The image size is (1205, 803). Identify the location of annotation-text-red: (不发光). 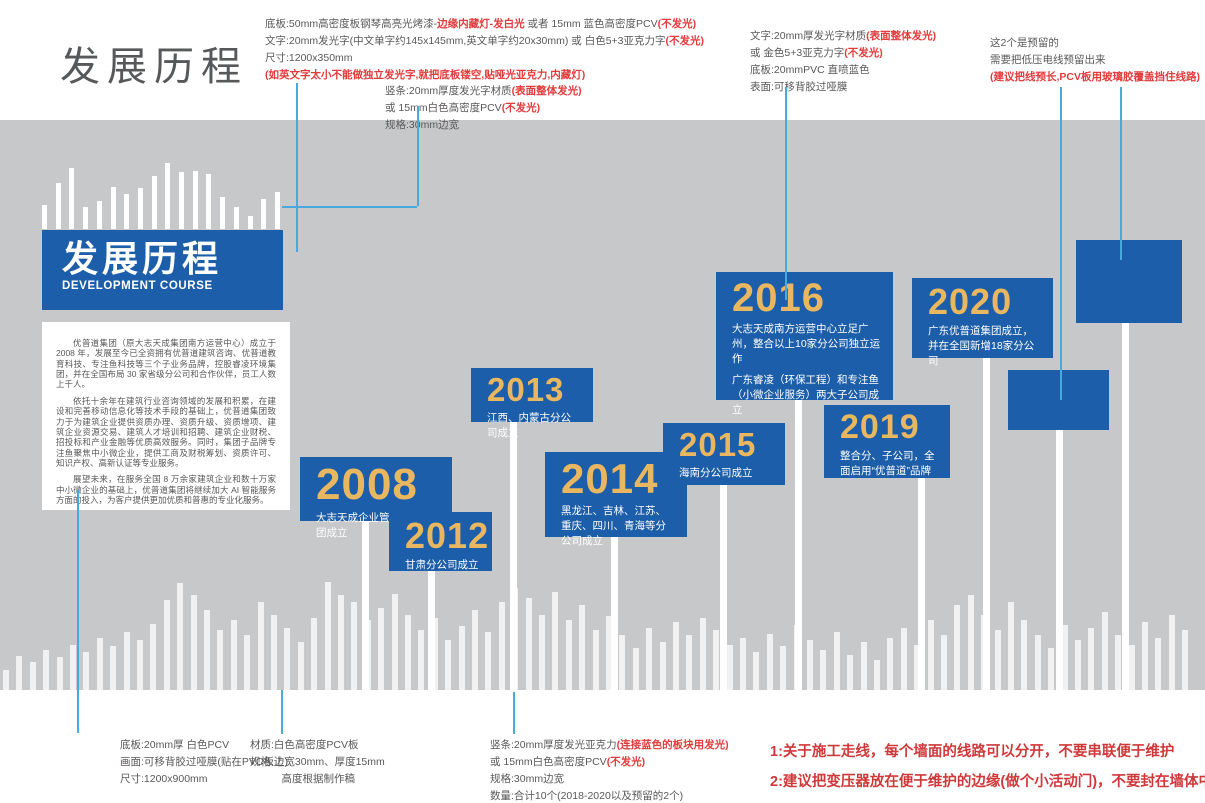
(863, 53).